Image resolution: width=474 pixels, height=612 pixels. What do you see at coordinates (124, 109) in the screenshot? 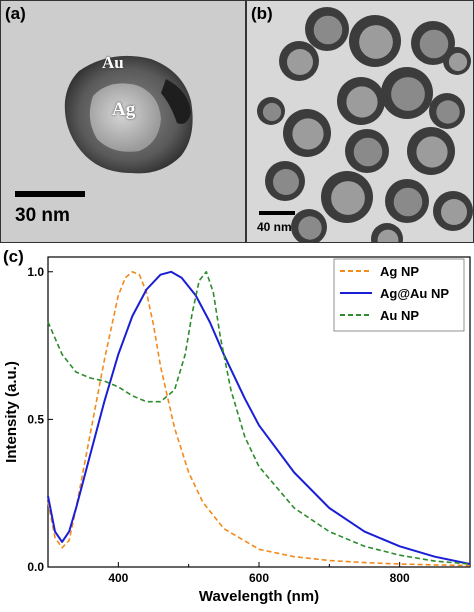
I see `ag-core-label: Ag` at bounding box center [124, 109].